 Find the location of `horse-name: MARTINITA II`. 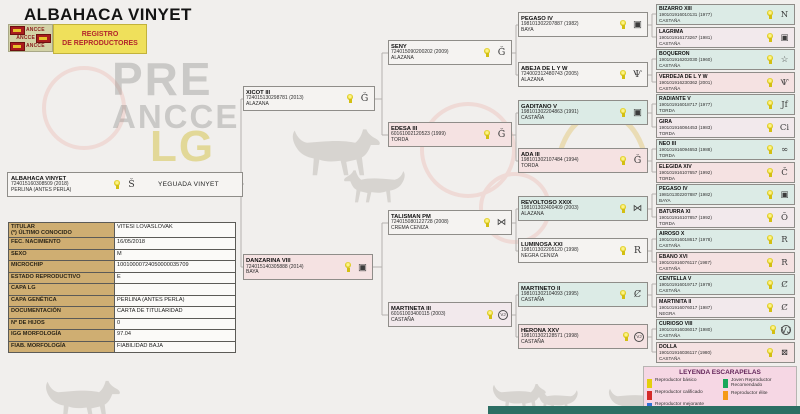

horse-name: MARTINITA II is located at coordinates (675, 302).